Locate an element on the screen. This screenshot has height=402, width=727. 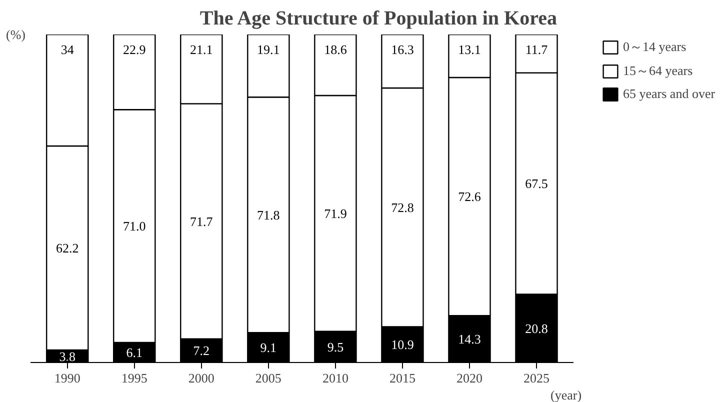
data-label: 10.9 is located at coordinates (402, 344).